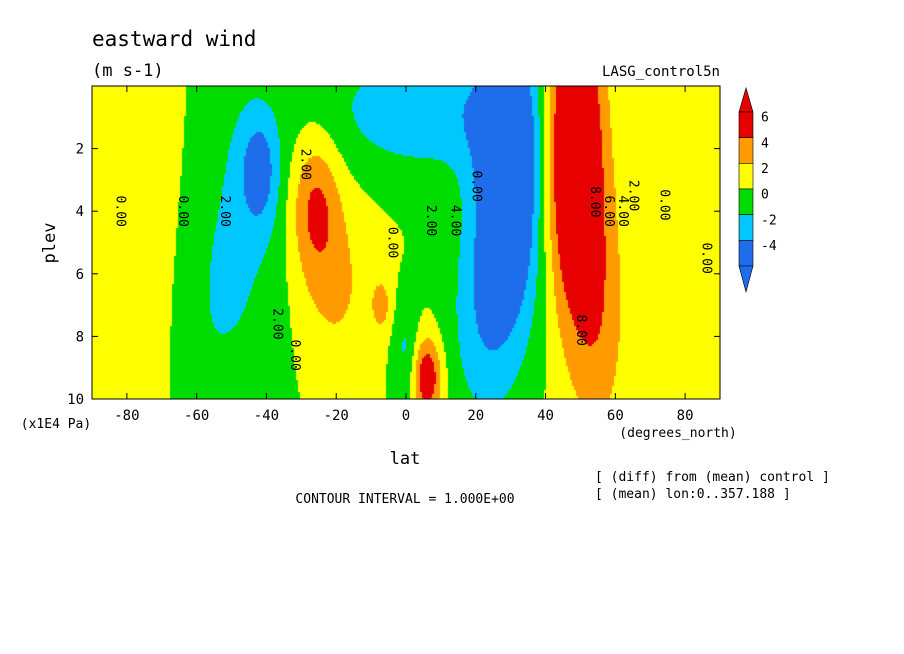 The image size is (904, 654). What do you see at coordinates (75, 400) in the screenshot?
I see `y-tick-label: 10` at bounding box center [75, 400].